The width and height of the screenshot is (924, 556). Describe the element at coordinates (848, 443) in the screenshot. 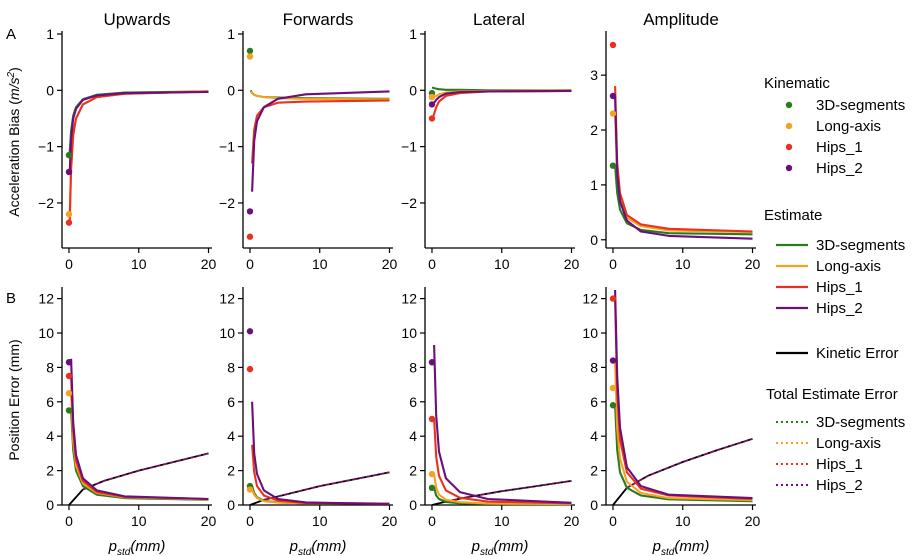

I see `legend-total-label: Long-axis` at that location.